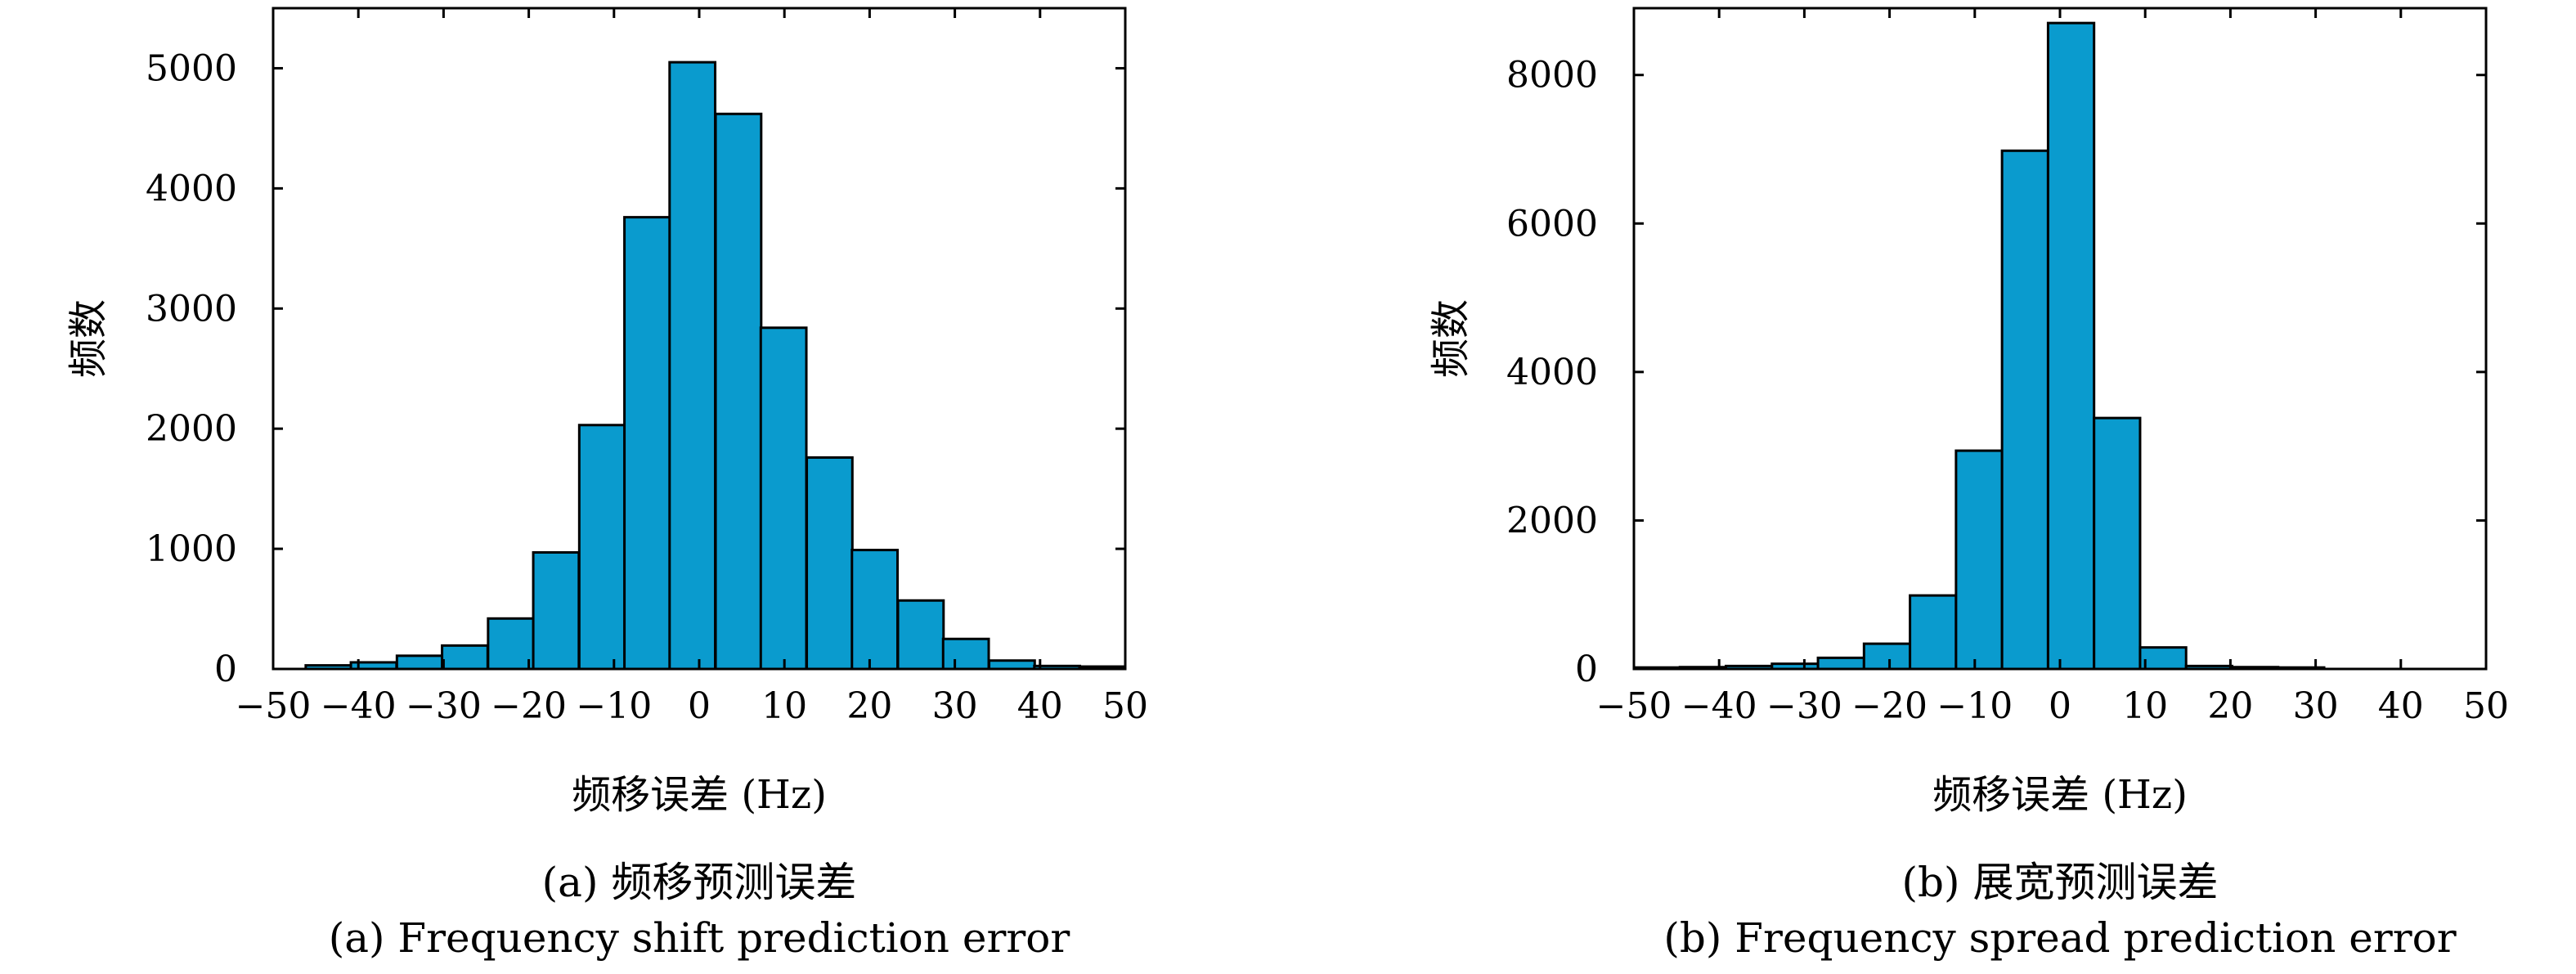 This screenshot has height=974, width=2576. What do you see at coordinates (1451, 338) in the screenshot?
I see `y-axis-label-b: 频数` at bounding box center [1451, 338].